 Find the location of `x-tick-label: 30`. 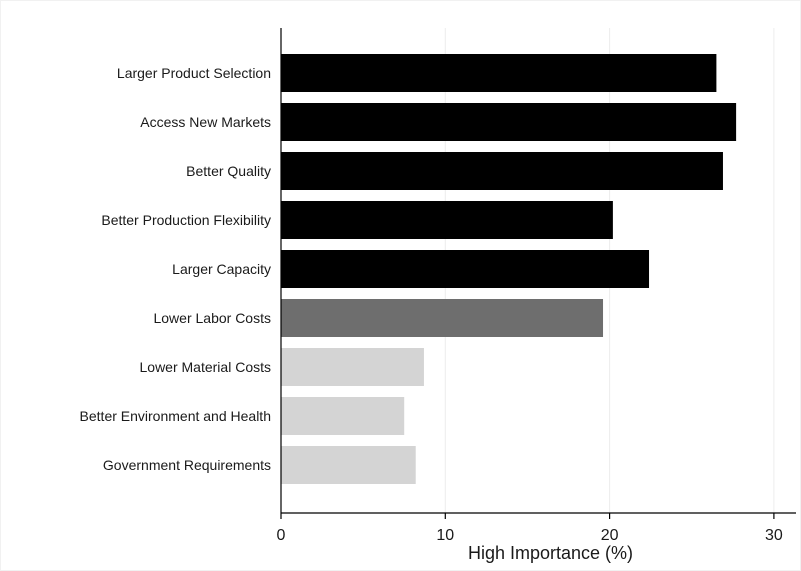

x-tick-label: 30 is located at coordinates (774, 535).